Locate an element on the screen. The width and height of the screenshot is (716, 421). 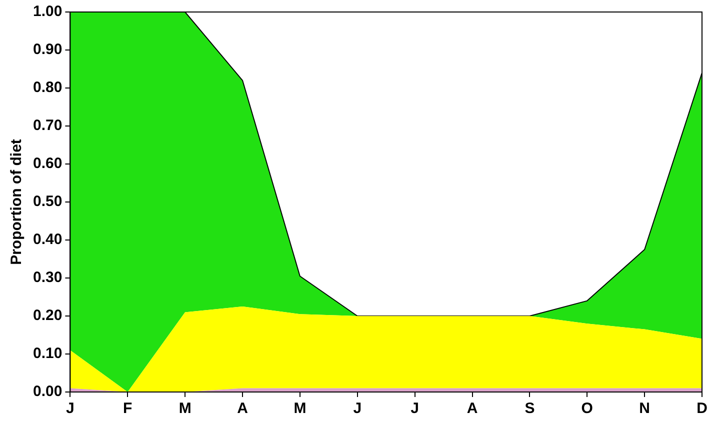
y-tick-label: 0.20 is located at coordinates (47, 315).